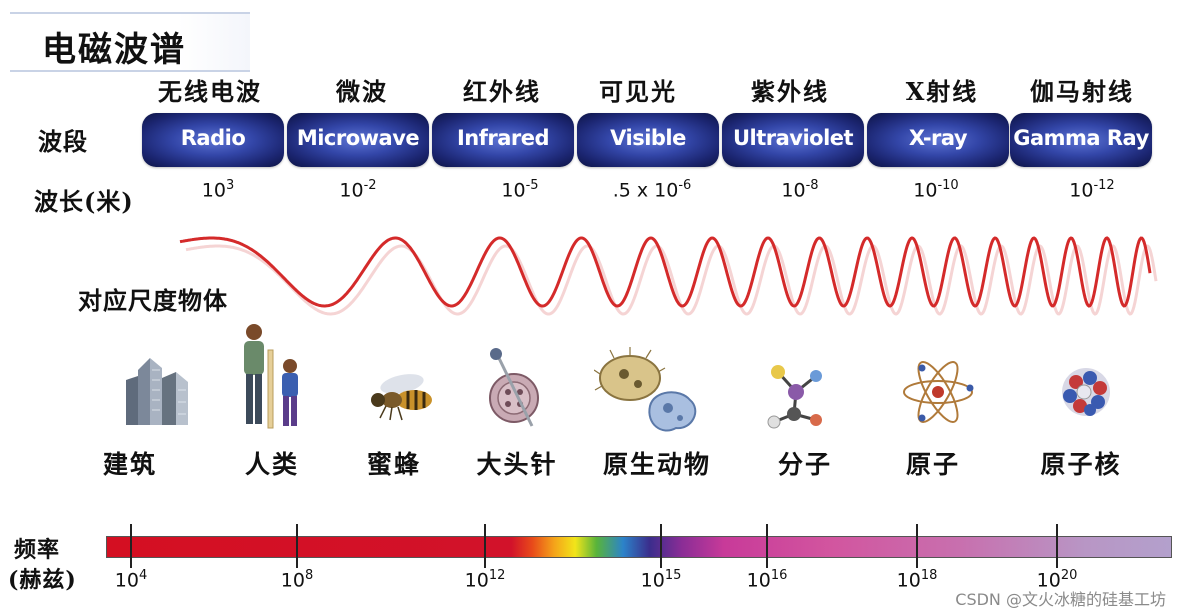  Describe the element at coordinates (936, 190) in the screenshot. I see `wavelength-xray: 10-10` at that location.